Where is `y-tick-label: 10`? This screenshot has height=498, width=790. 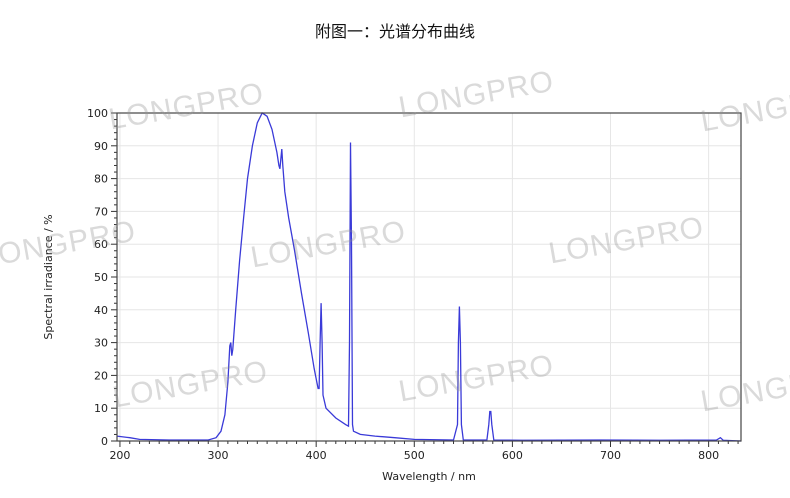
y-tick-label: 10 is located at coordinates (101, 408).